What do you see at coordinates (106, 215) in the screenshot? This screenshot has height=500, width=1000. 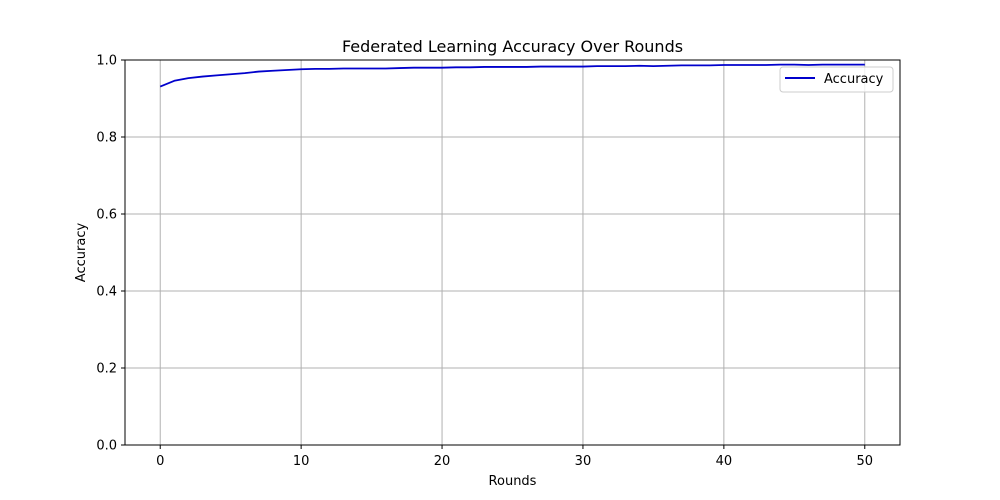 I see `y-tick-label: 0.6` at bounding box center [106, 215].